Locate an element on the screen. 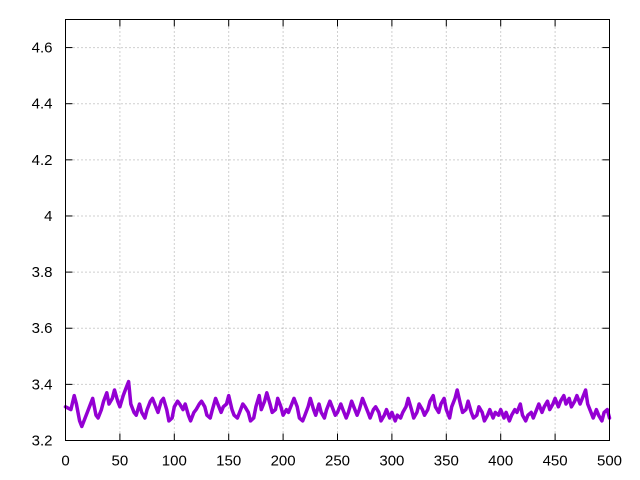 Image resolution: width=640 pixels, height=480 pixels. series-line is located at coordinates (337, 404).